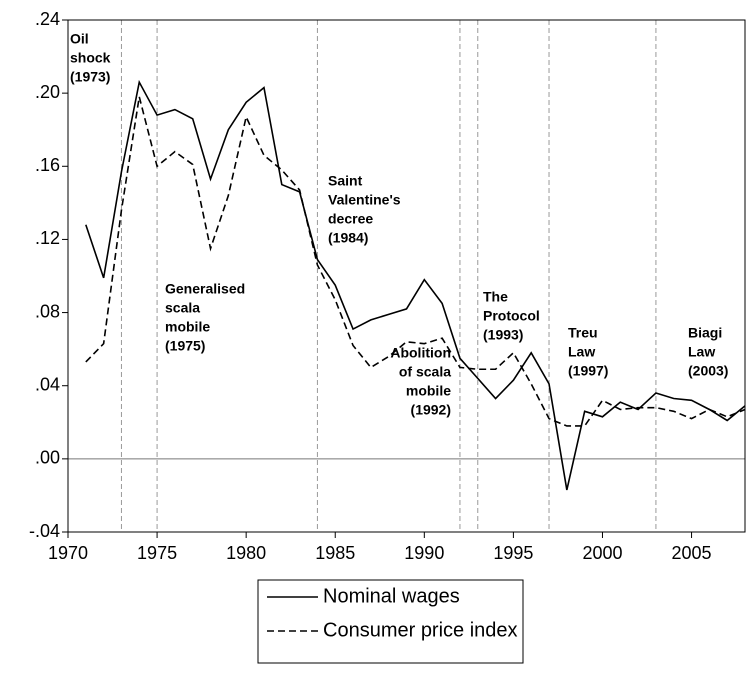 This screenshot has height=673, width=746. I want to click on y-tick-label: .04, so click(47, 384).